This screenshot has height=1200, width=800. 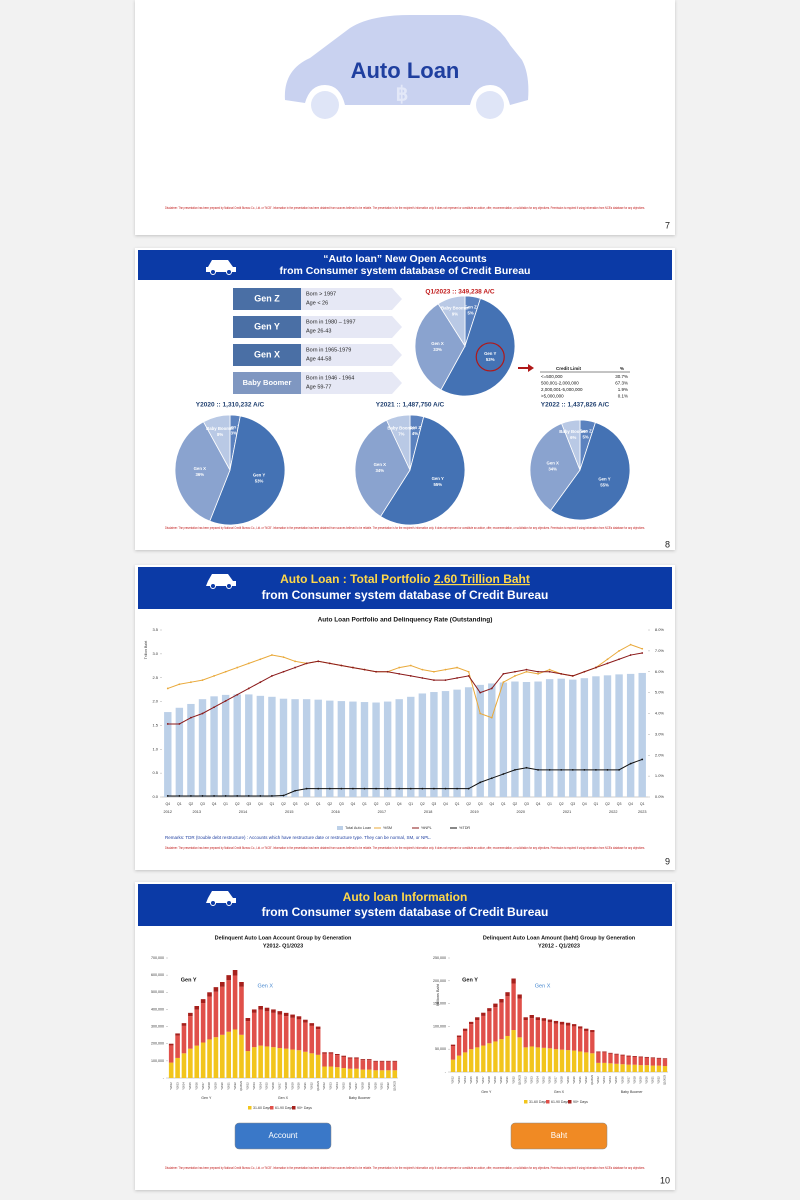 I want to click on y-tick-label: 3.0, so click(x=155, y=653).